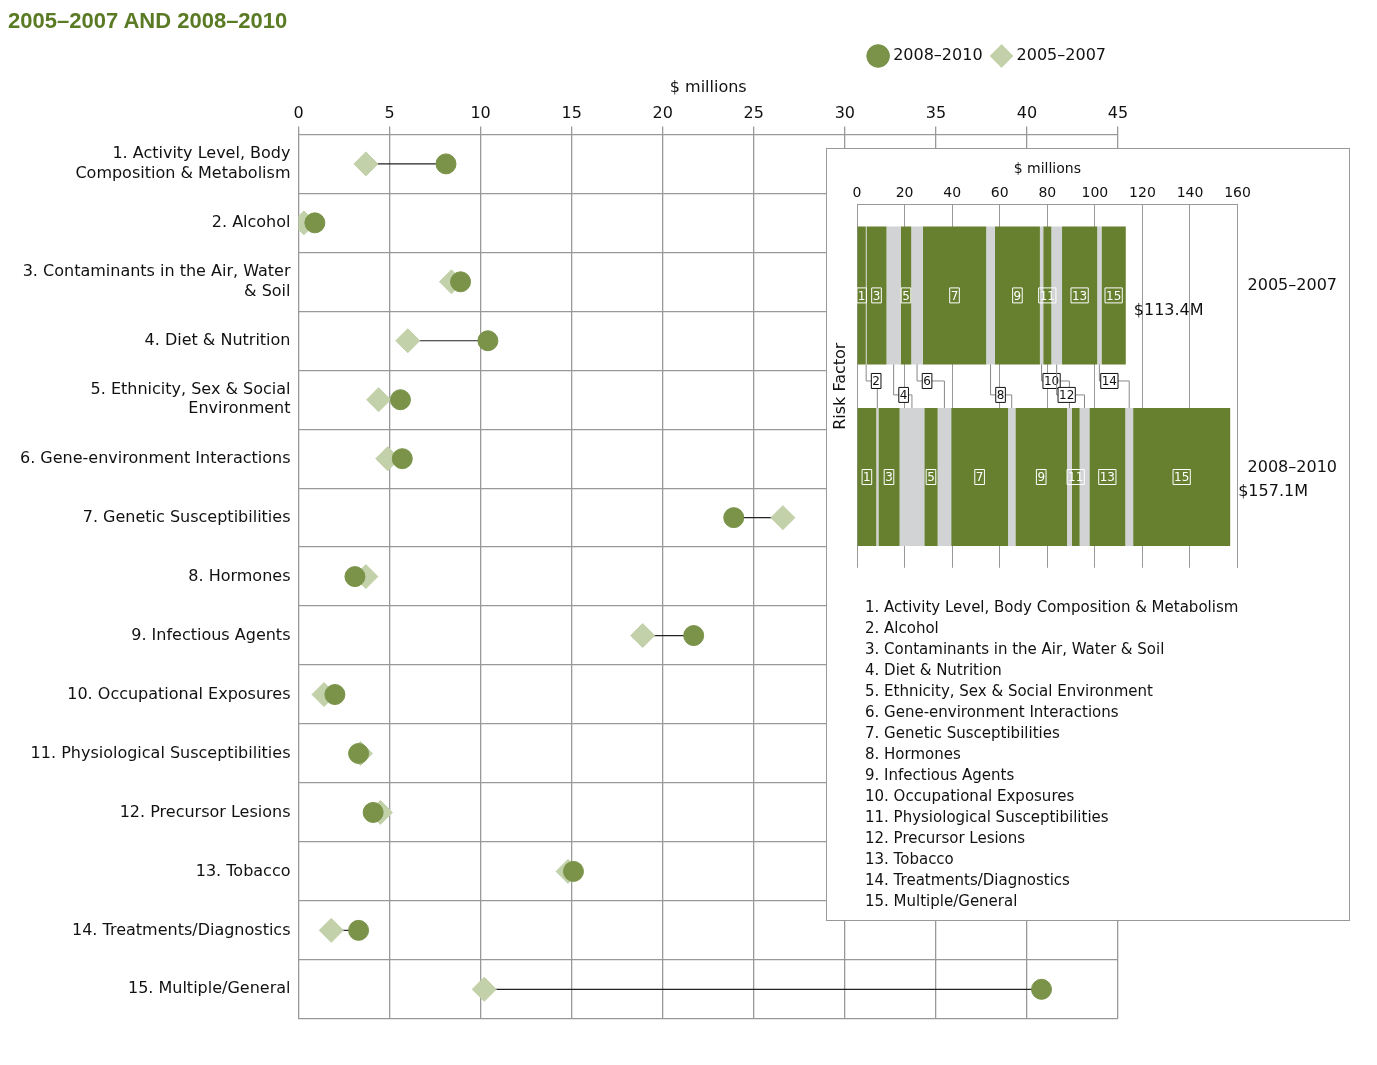 The image size is (1377, 1065). I want to click on series-label: 3, so click(876, 295).